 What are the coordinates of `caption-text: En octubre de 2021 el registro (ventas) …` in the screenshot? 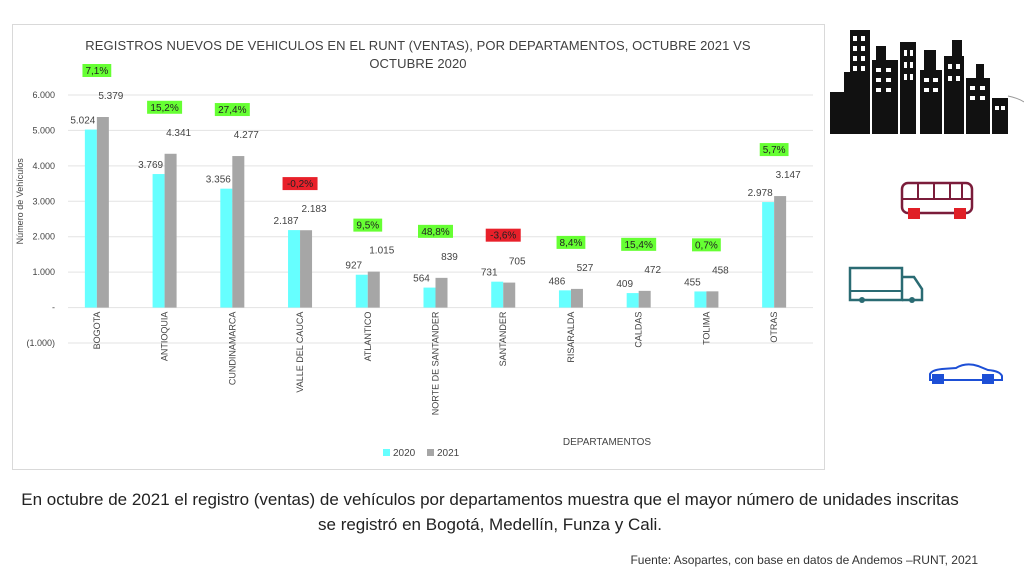 It's located at (490, 512).